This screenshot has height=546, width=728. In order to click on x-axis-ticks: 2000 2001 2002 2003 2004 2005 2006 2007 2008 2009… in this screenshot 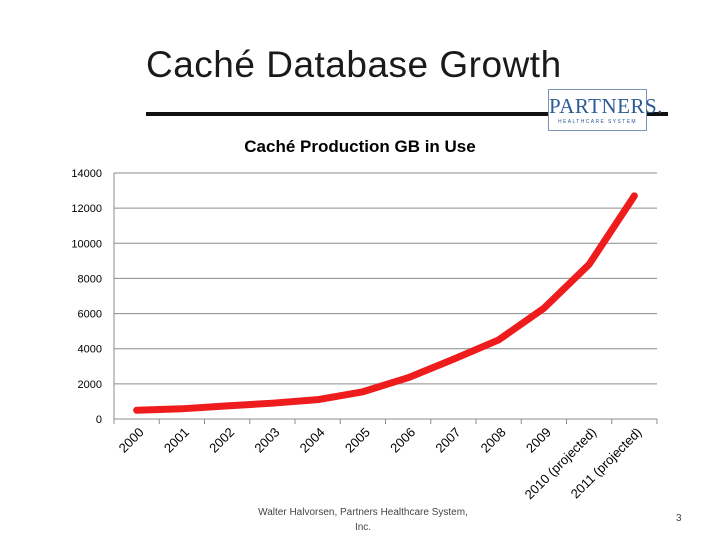, I will do `click(385, 459)`.